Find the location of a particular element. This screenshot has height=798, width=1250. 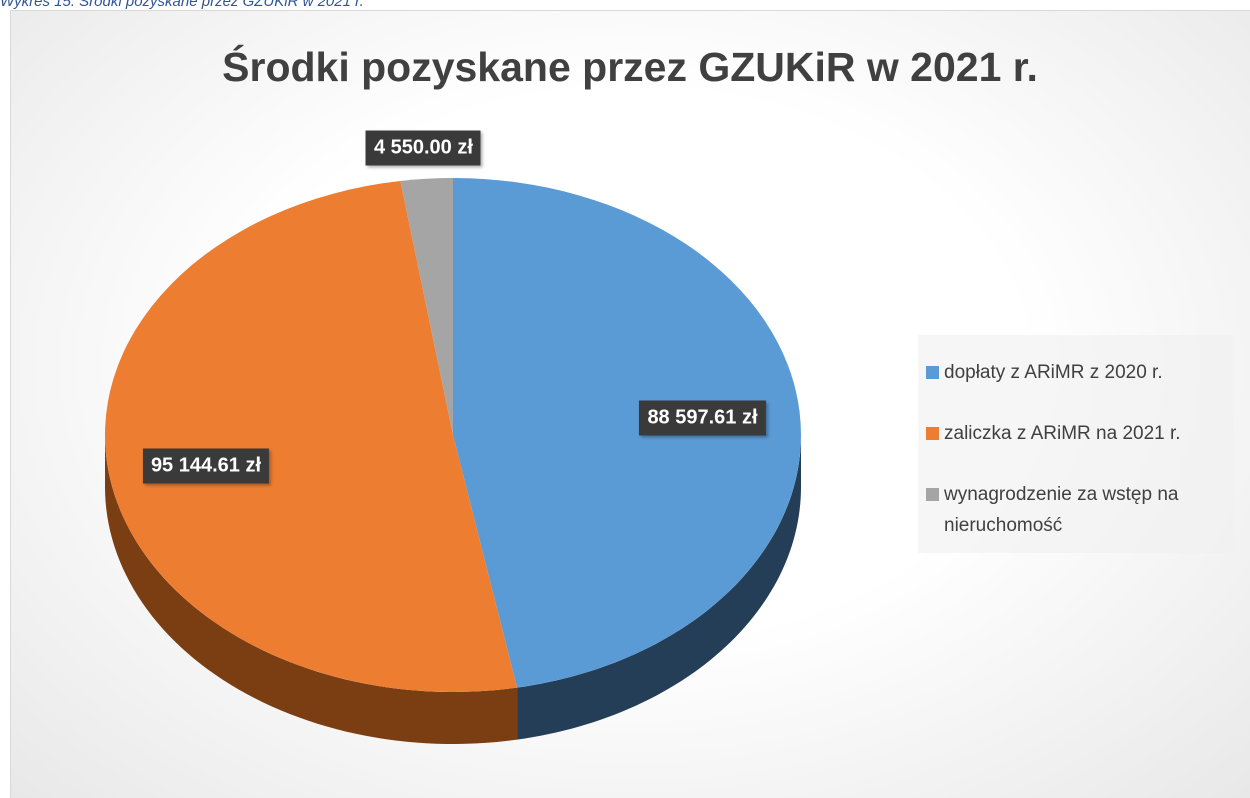

legend-label: zaliczka z ARiMR na 2021 r. is located at coordinates (1062, 433).